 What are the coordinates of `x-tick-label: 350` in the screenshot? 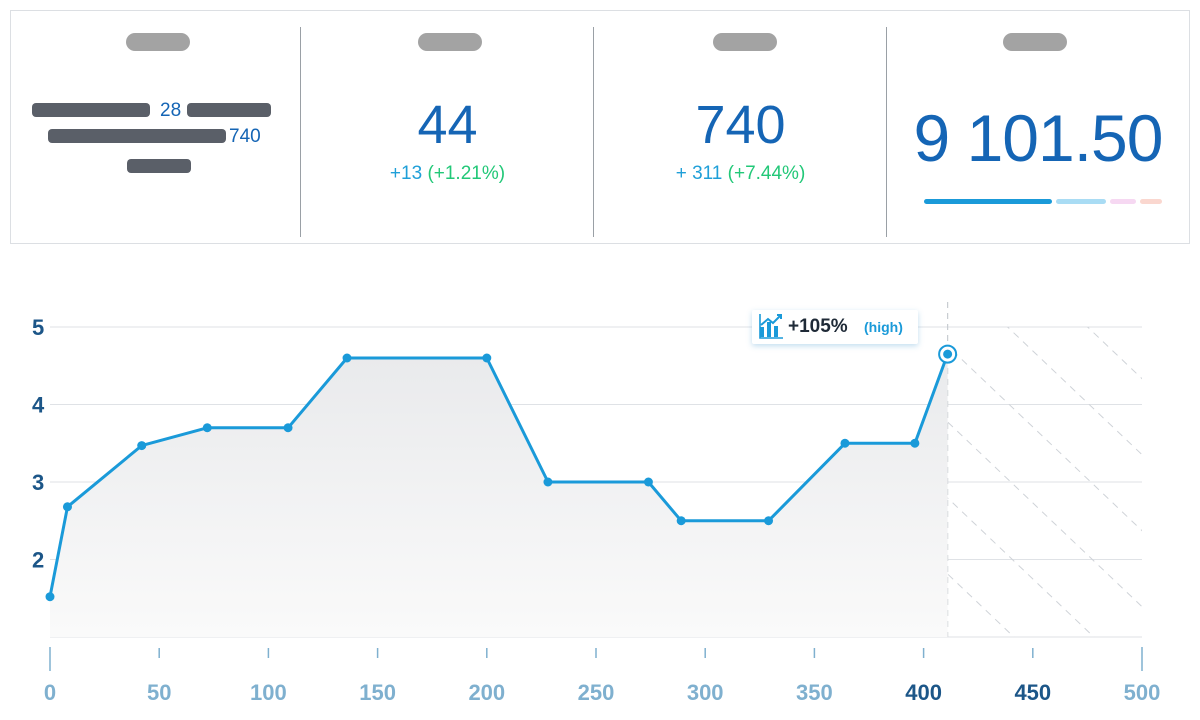 It's located at (814, 692).